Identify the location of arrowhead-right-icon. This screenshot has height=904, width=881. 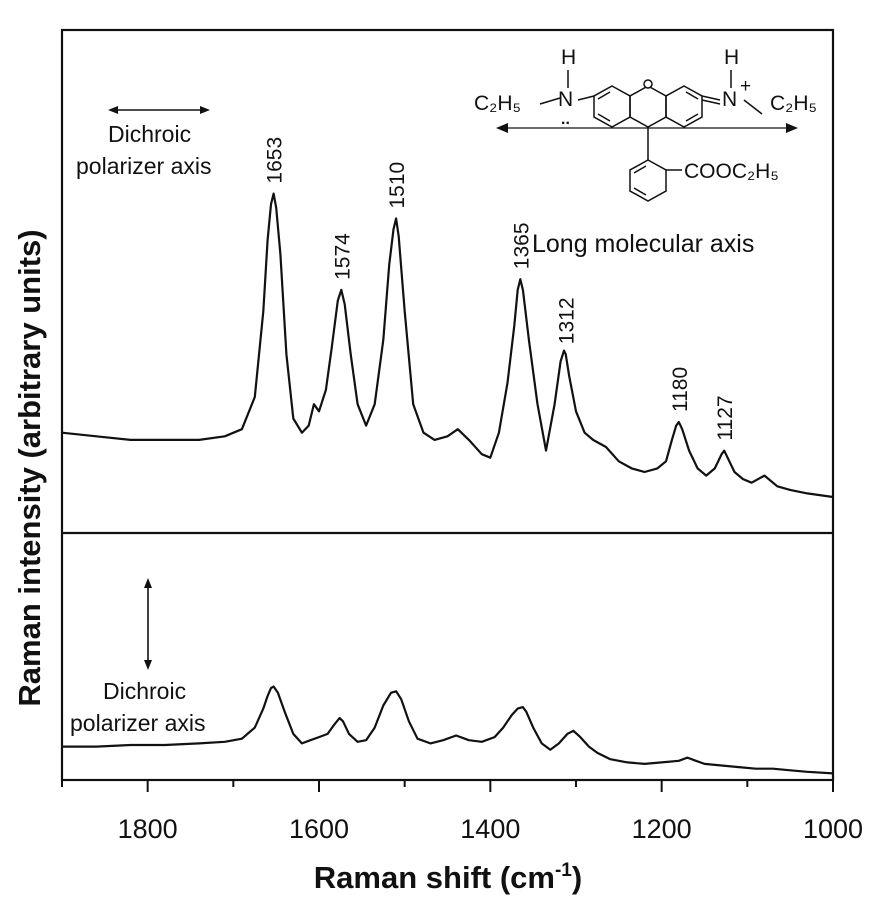
(205, 110).